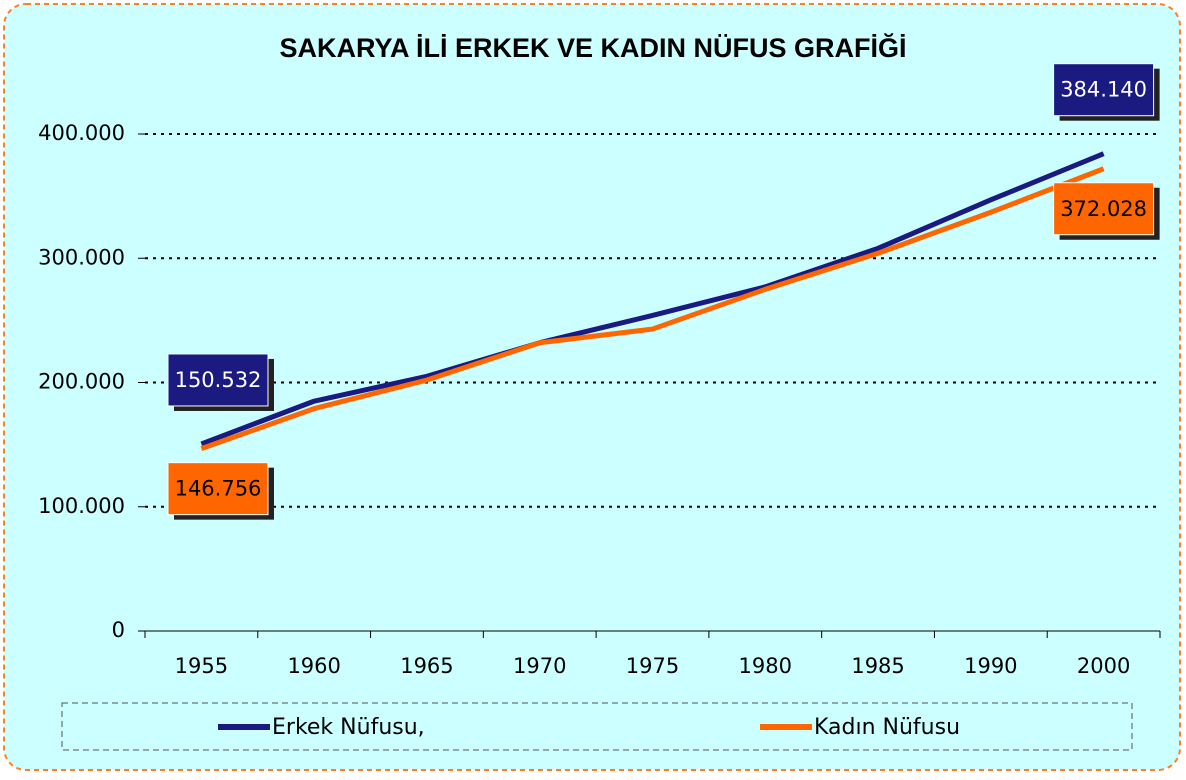  I want to click on x-tick-label: 2000, so click(1103, 666).